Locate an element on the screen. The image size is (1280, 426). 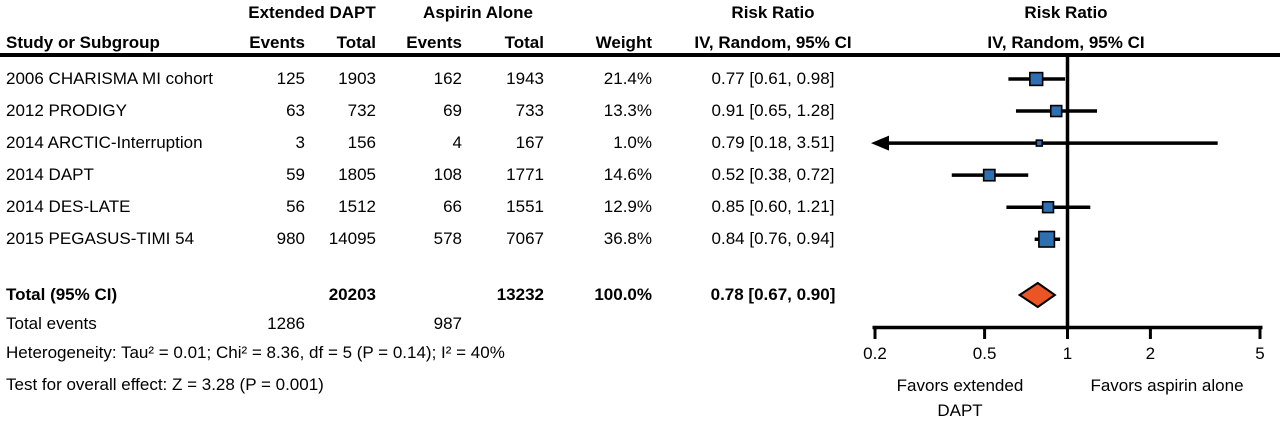
events-aspirin: 66 is located at coordinates (452, 207).